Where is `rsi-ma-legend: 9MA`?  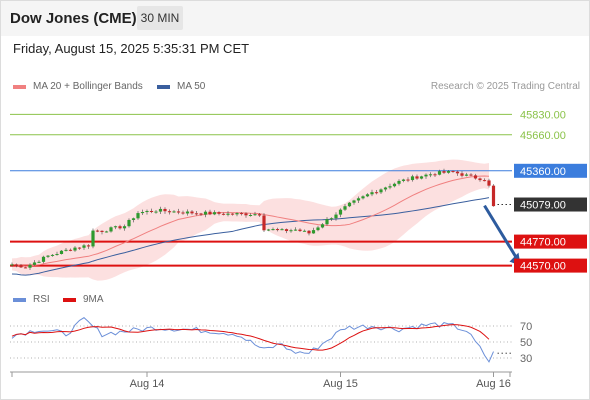 rsi-ma-legend: 9MA is located at coordinates (83, 299).